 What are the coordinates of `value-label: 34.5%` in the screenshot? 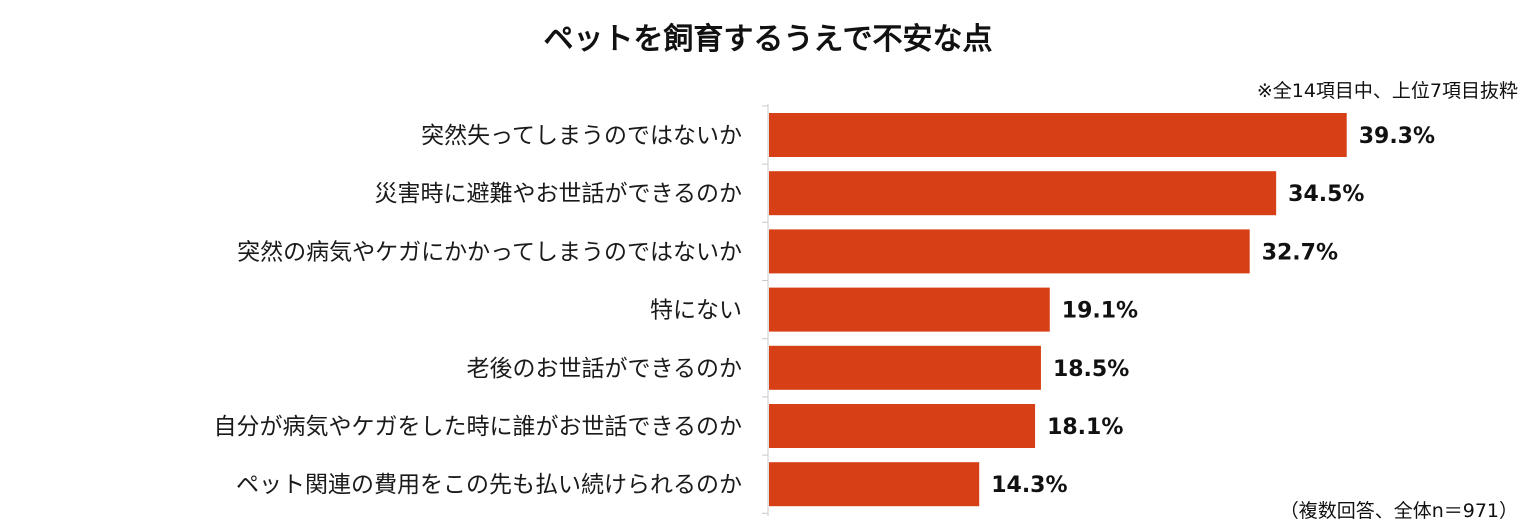 It's located at (1326, 194).